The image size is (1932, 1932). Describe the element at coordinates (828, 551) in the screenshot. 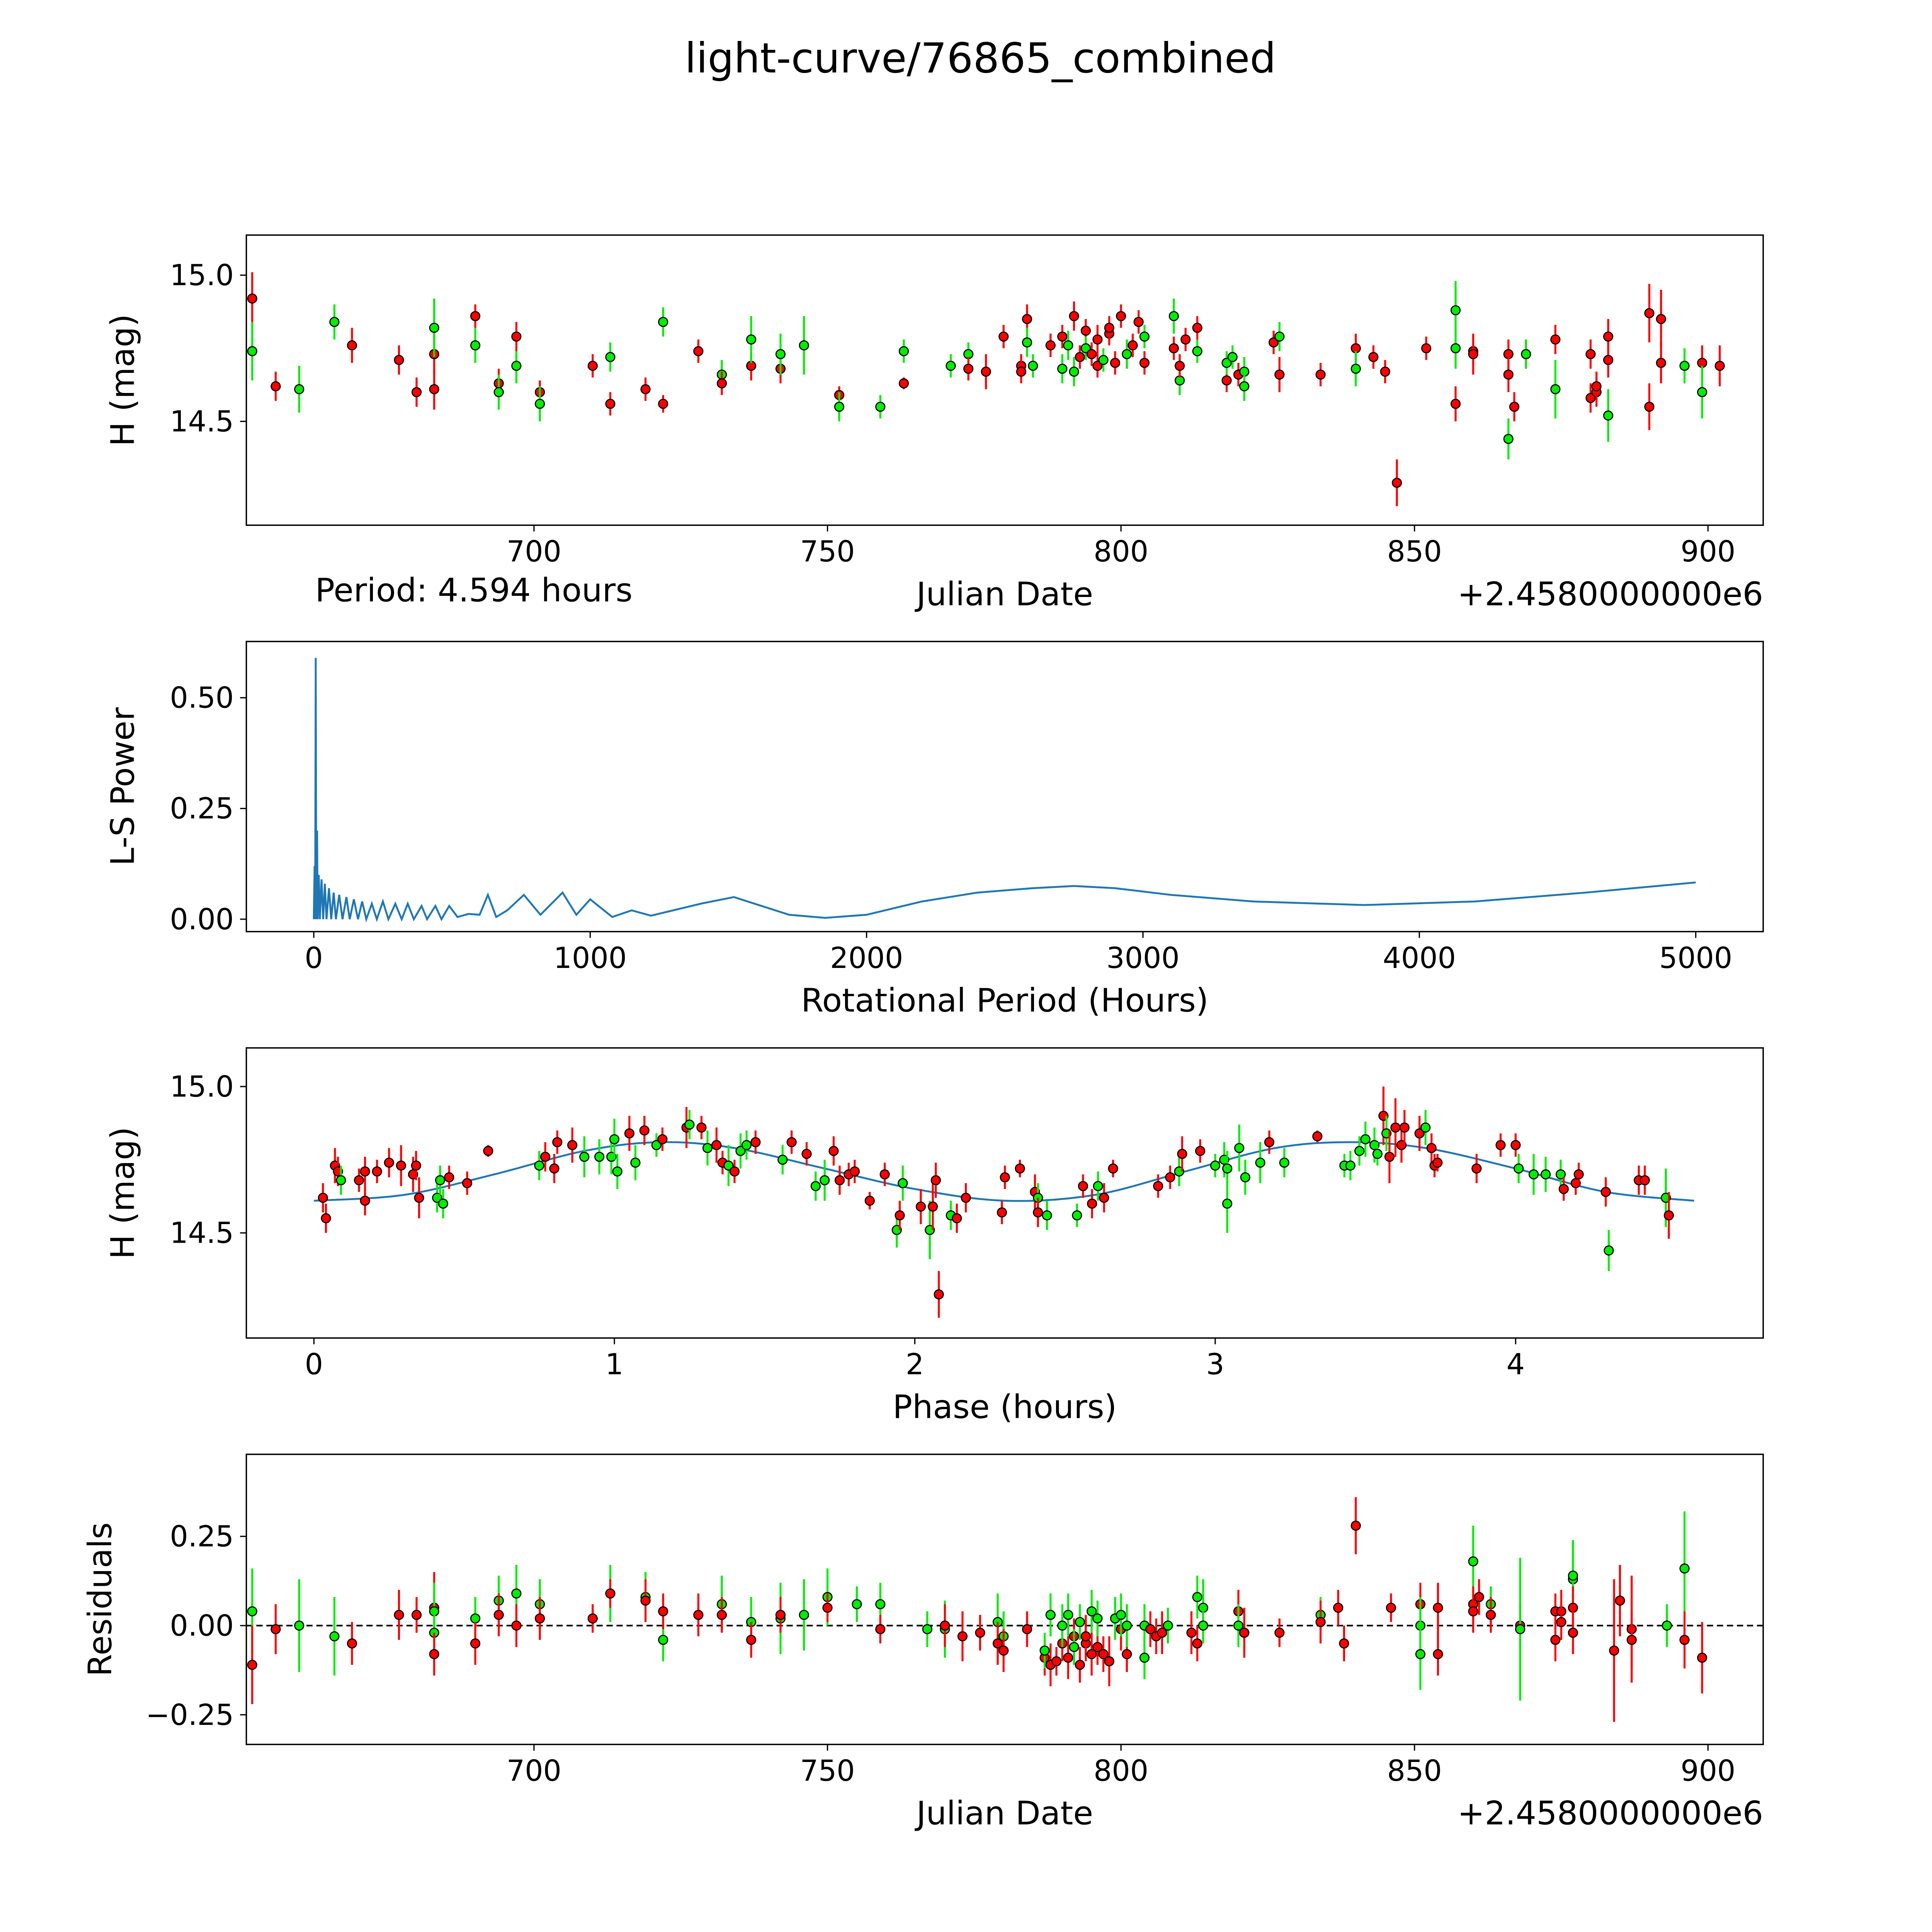

I see `x-tick-label: 750` at that location.